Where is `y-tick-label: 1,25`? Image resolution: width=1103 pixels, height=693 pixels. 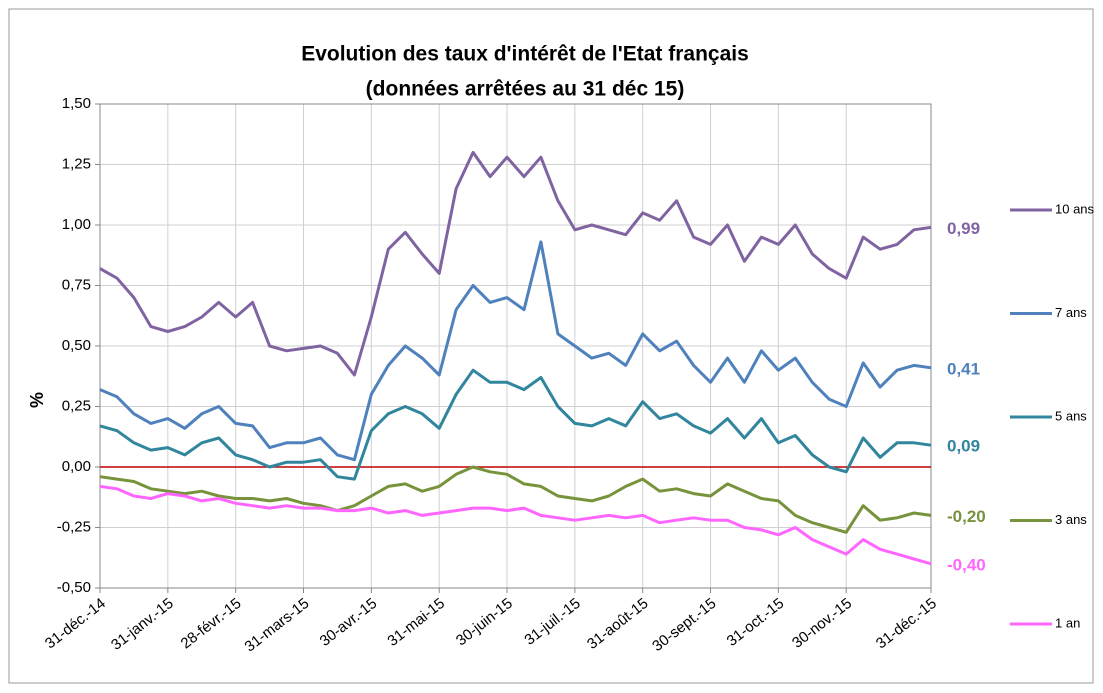
y-tick-label: 1,25 is located at coordinates (76, 163).